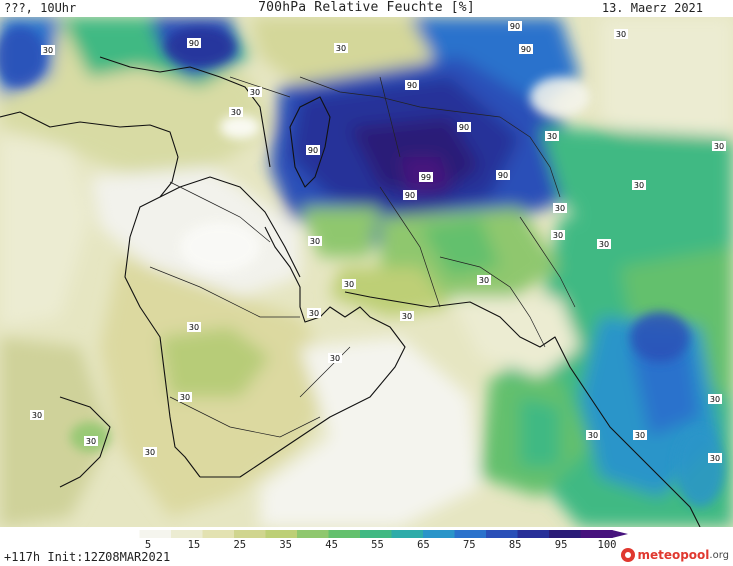 Image resolution: width=733 pixels, height=566 pixels. What do you see at coordinates (285, 544) in the screenshot?
I see `legend-tick-label: 35` at bounding box center [285, 544].